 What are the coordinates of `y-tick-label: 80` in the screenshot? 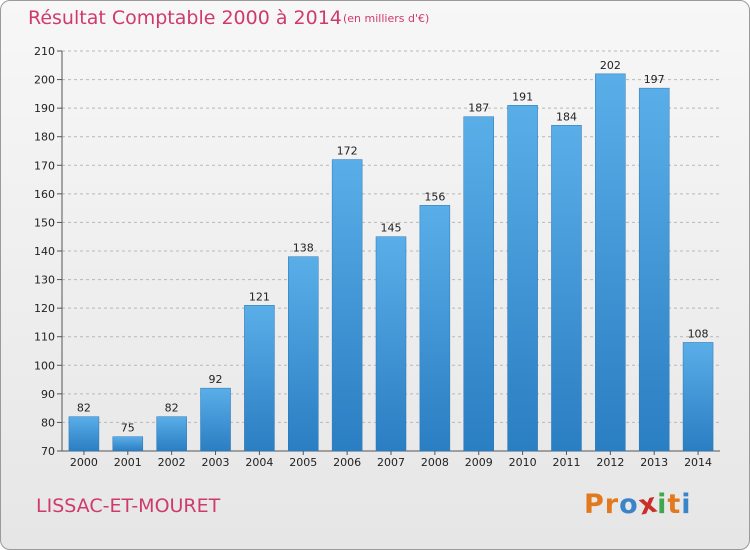 It's located at (48, 422).